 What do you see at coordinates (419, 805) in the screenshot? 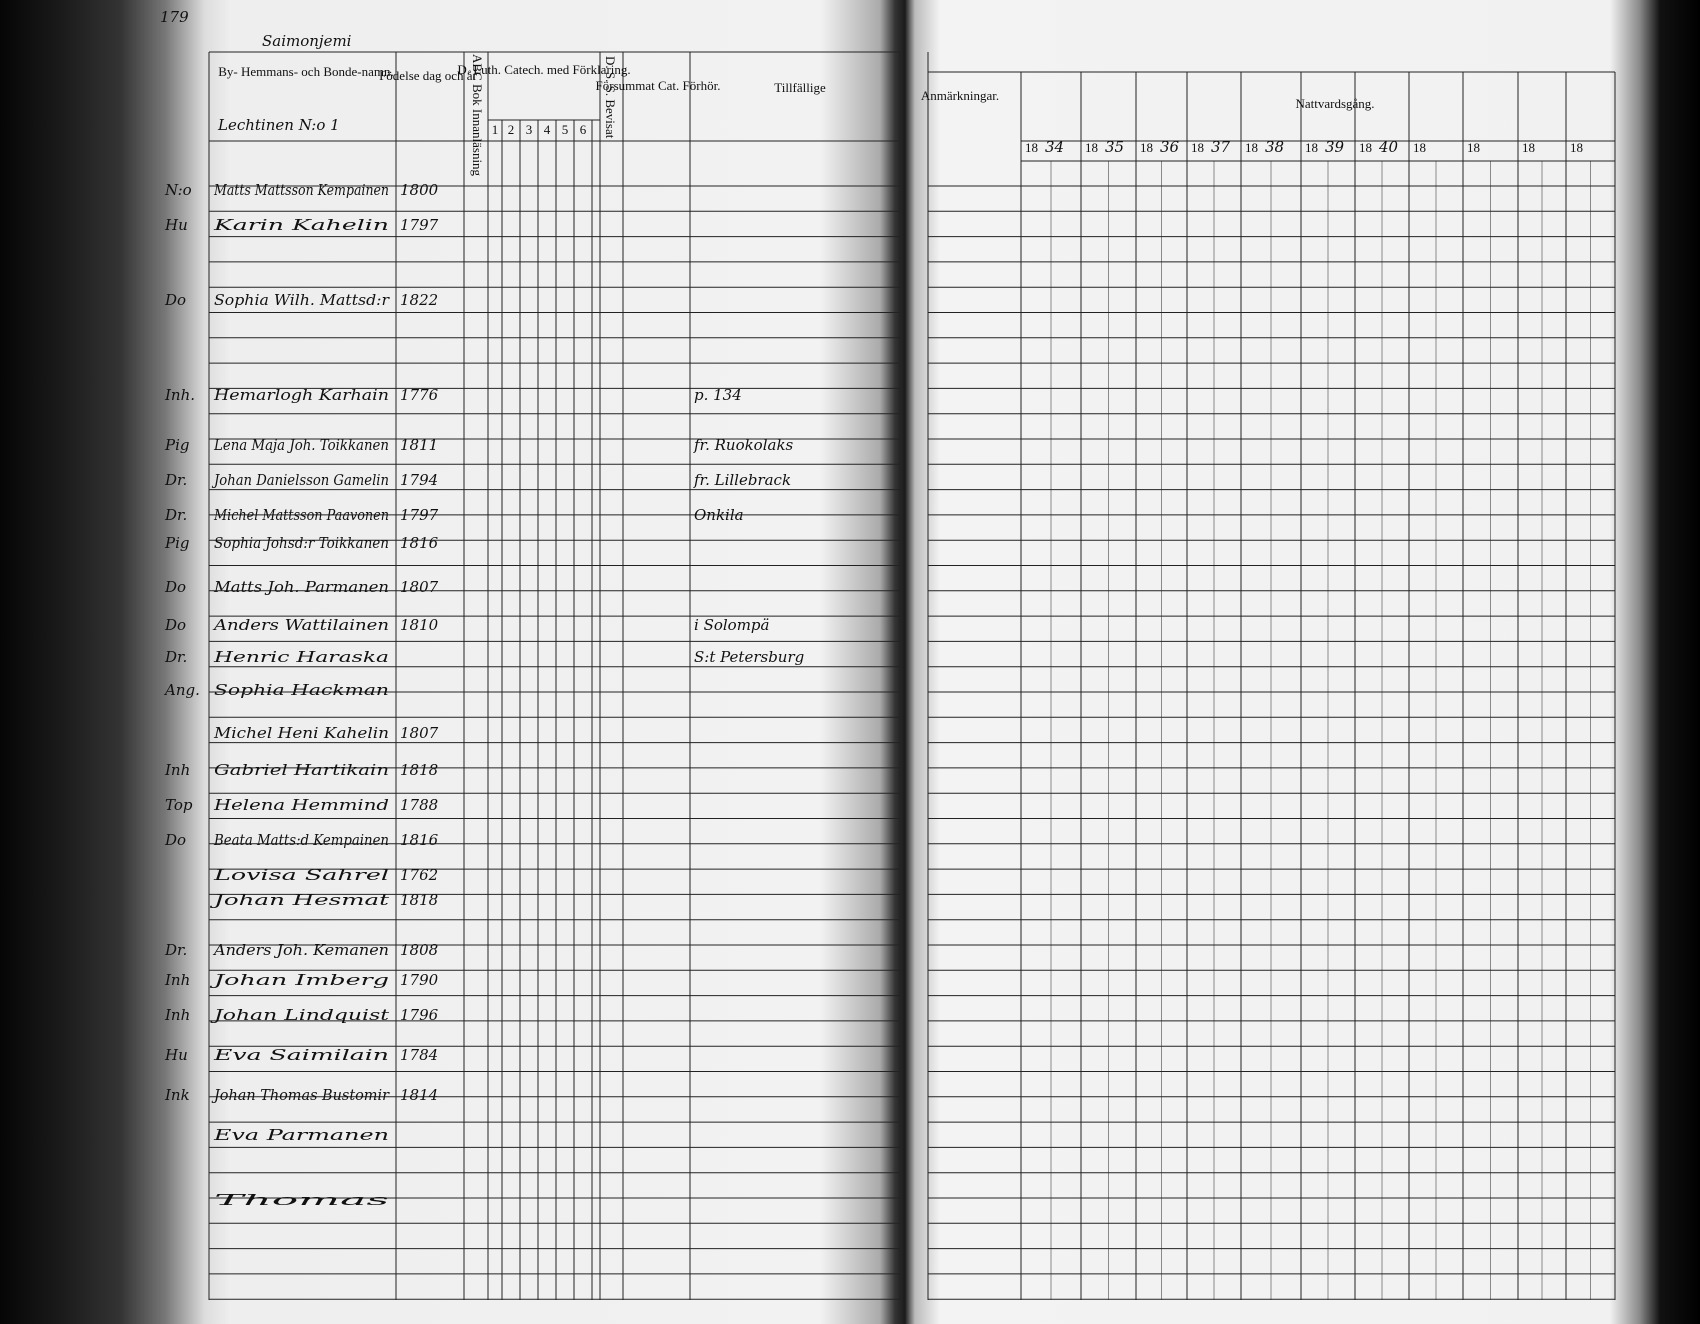
I see `row-born: 1788` at bounding box center [419, 805].